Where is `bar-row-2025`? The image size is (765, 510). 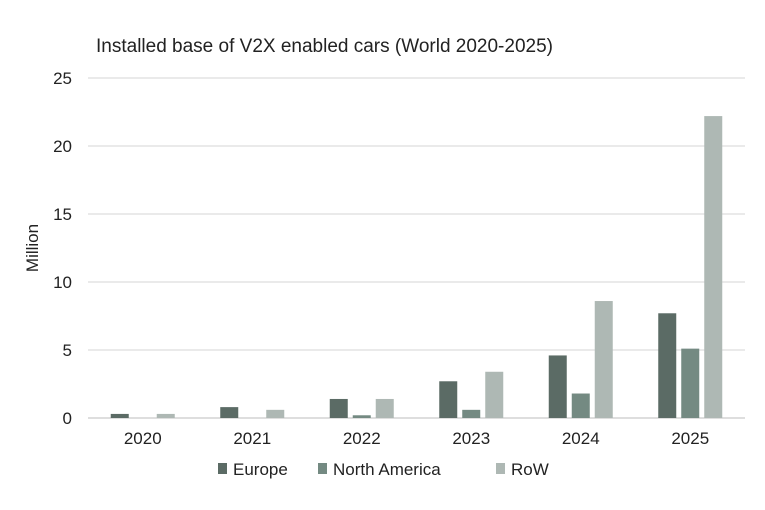
bar-row-2025 is located at coordinates (713, 267).